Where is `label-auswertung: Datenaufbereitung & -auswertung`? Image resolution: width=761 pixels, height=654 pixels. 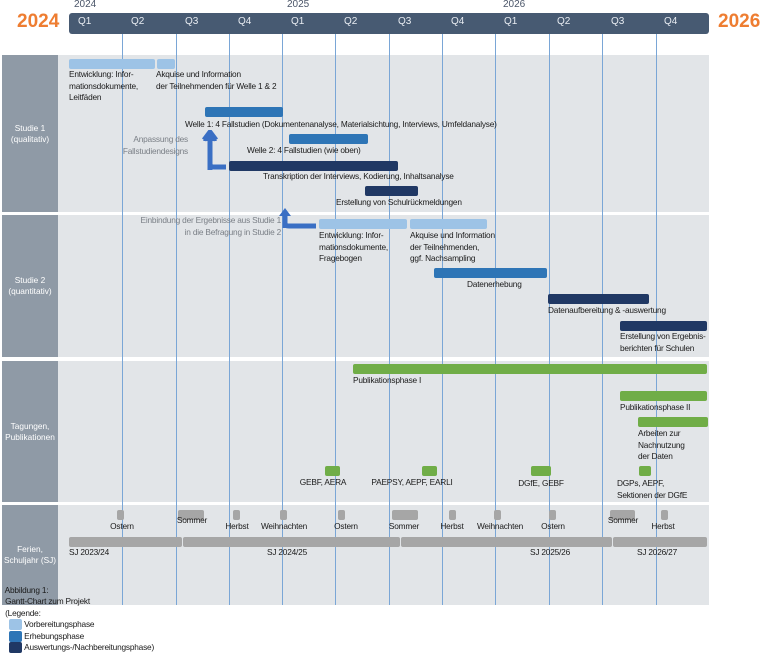
label-auswertung: Datenaufbereitung & -auswertung is located at coordinates (607, 310).